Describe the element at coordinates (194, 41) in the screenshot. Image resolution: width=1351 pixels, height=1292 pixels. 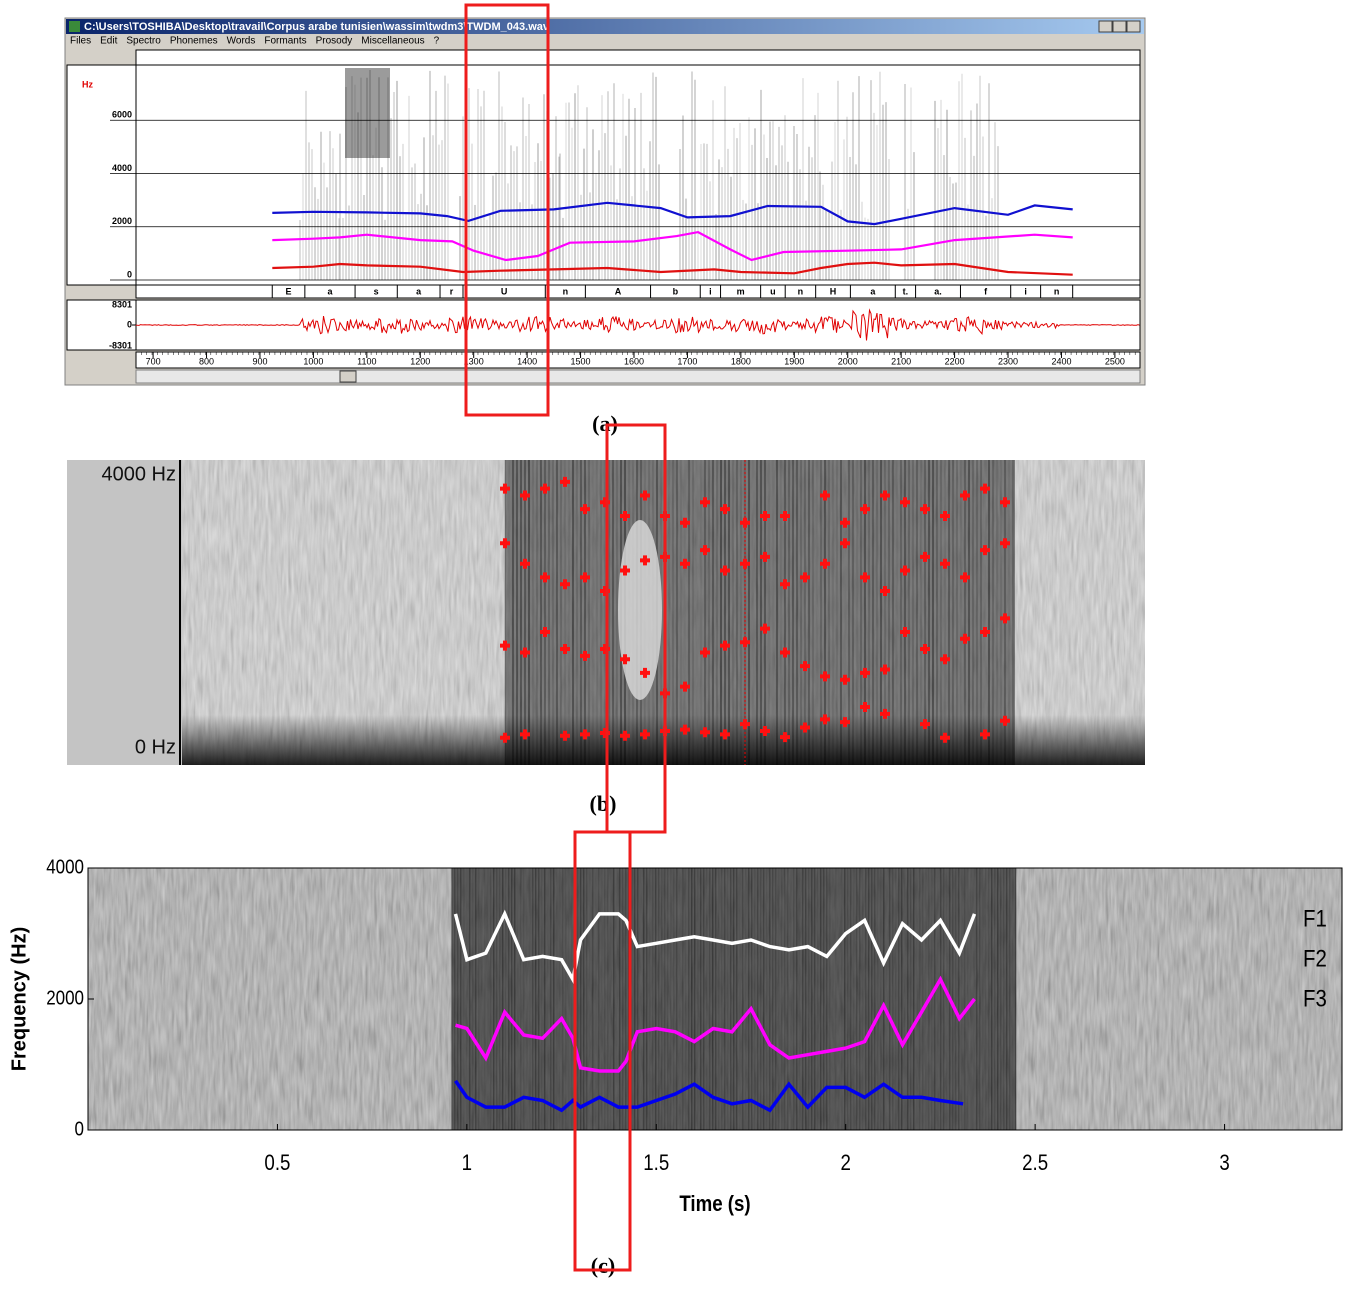
I see `menu-item: Phonemes` at that location.